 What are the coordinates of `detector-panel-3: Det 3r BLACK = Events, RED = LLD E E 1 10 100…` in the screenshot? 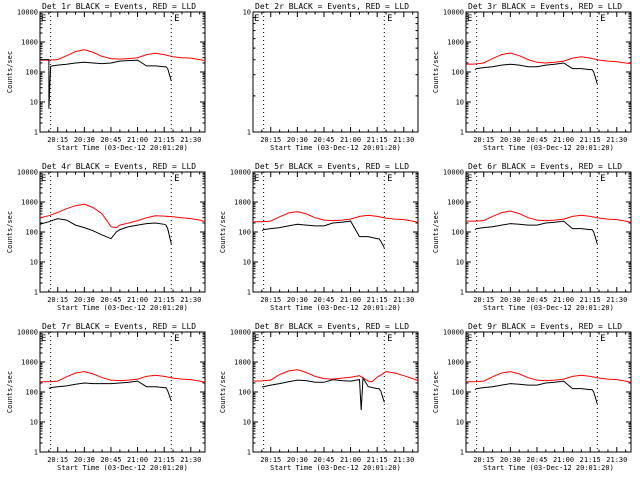 It's located at (532, 77).